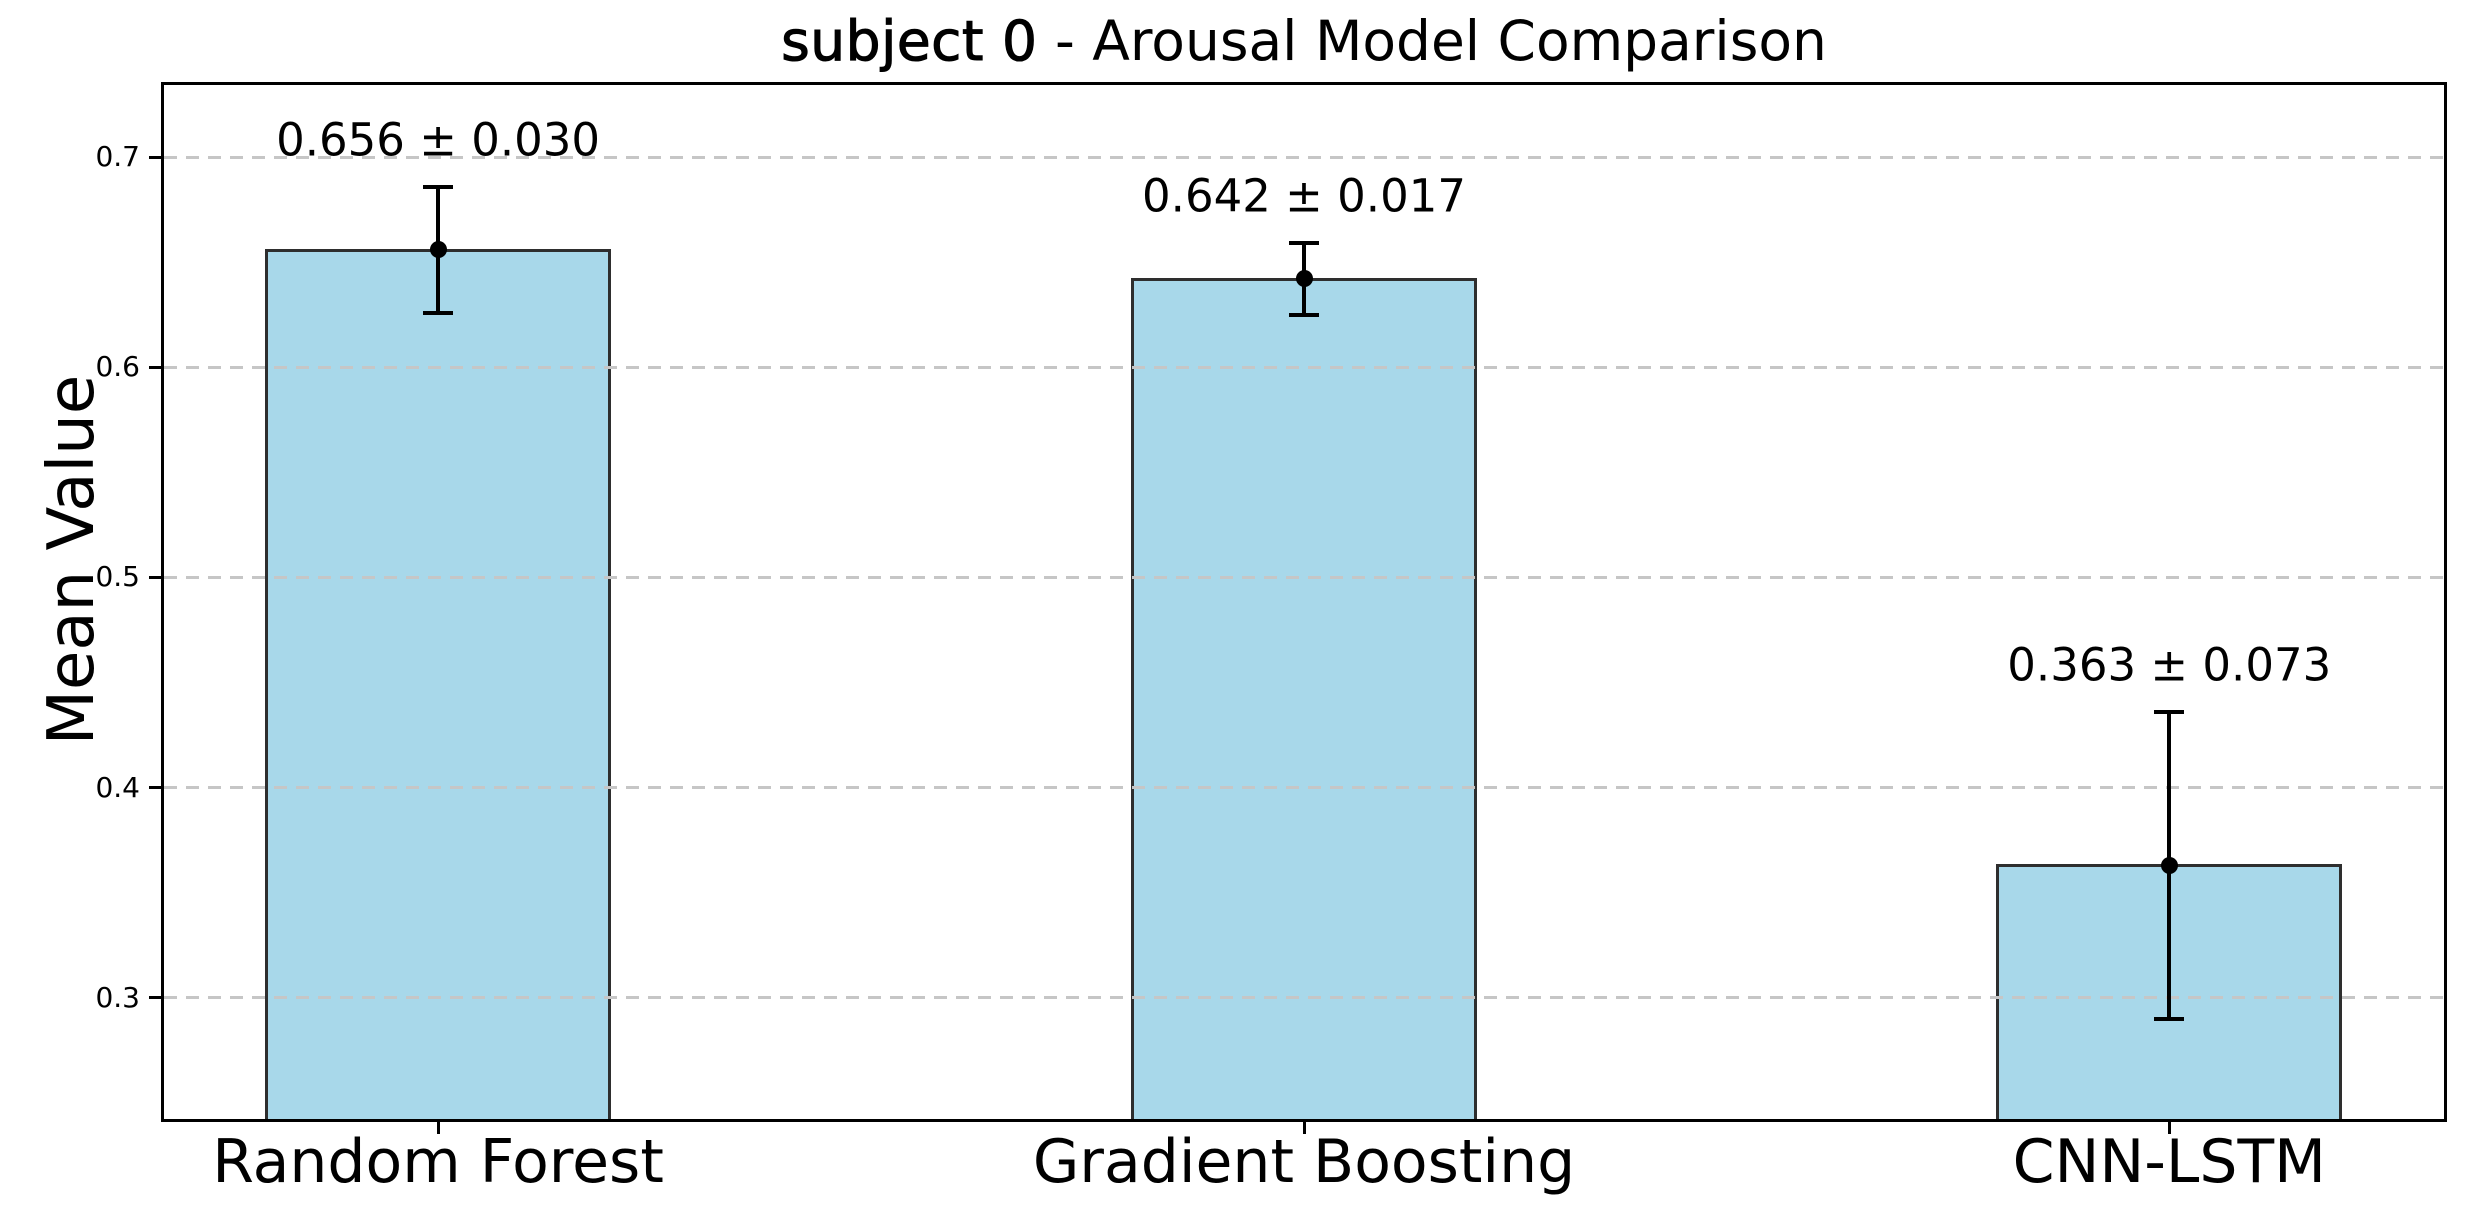 The height and width of the screenshot is (1220, 2481). Describe the element at coordinates (438, 139) in the screenshot. I see `bar-value-label: 0.656 ± 0.030` at that location.